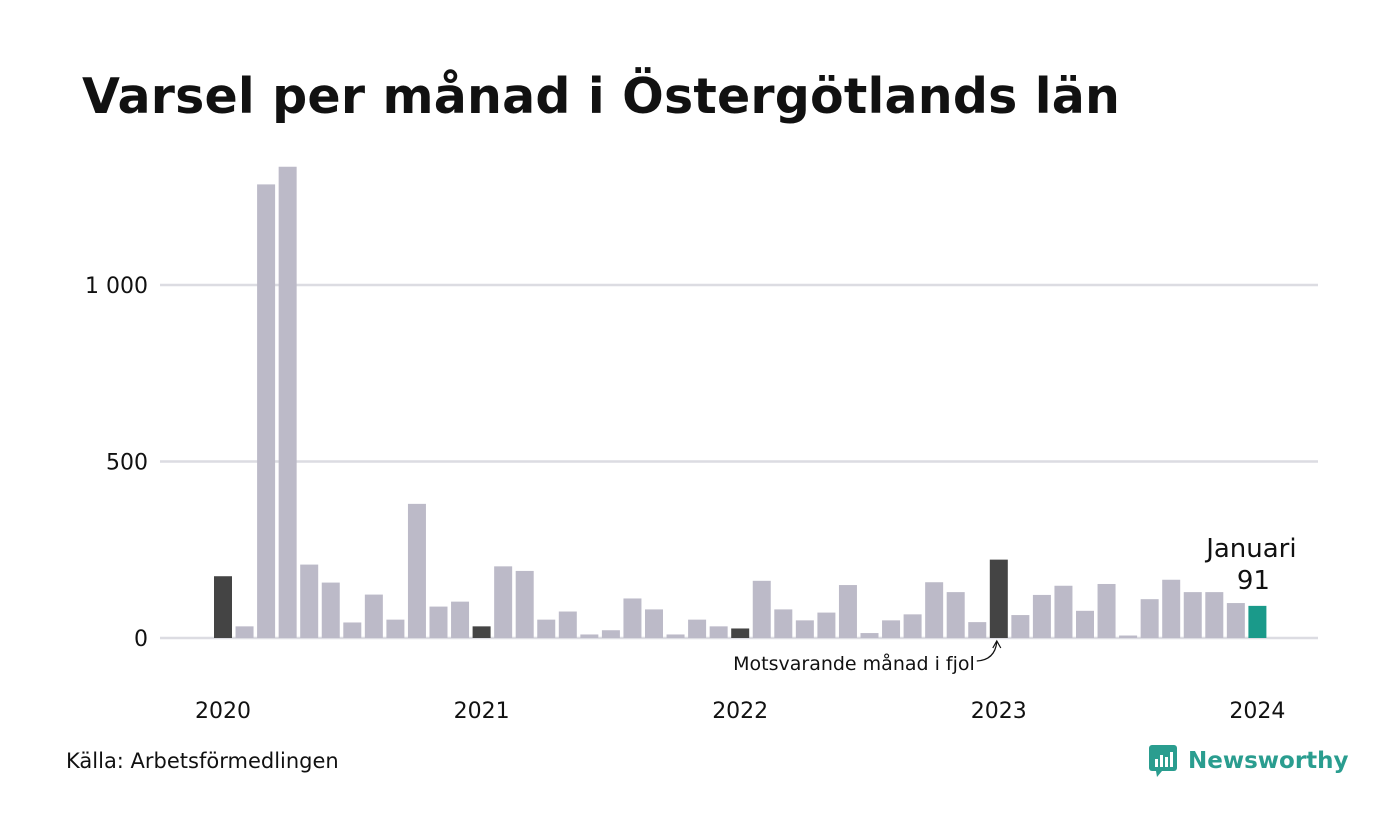 The image size is (1400, 840). What do you see at coordinates (997, 644) in the screenshot?
I see `annotation-arrowhead` at bounding box center [997, 644].